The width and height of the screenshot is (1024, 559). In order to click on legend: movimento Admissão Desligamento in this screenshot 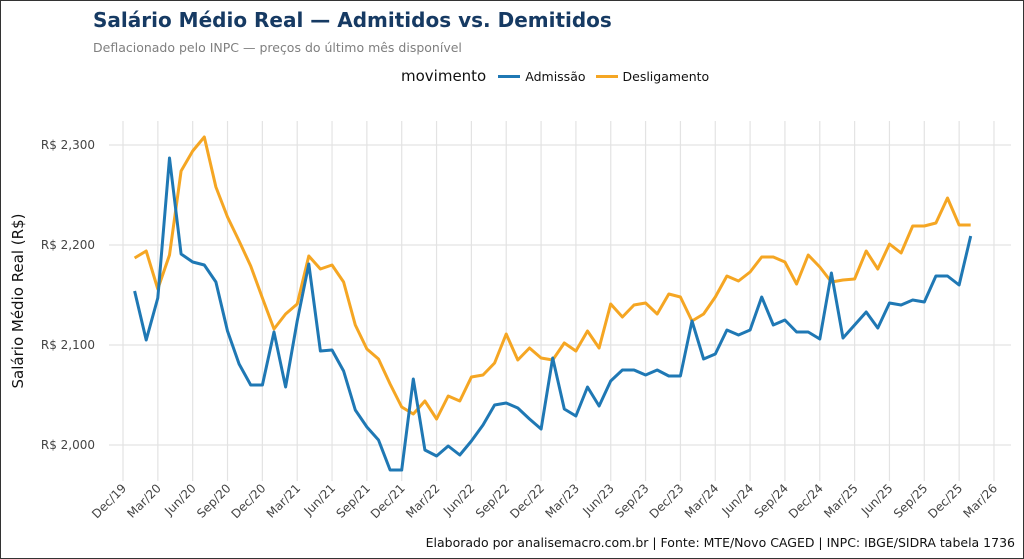, I will do `click(560, 76)`.